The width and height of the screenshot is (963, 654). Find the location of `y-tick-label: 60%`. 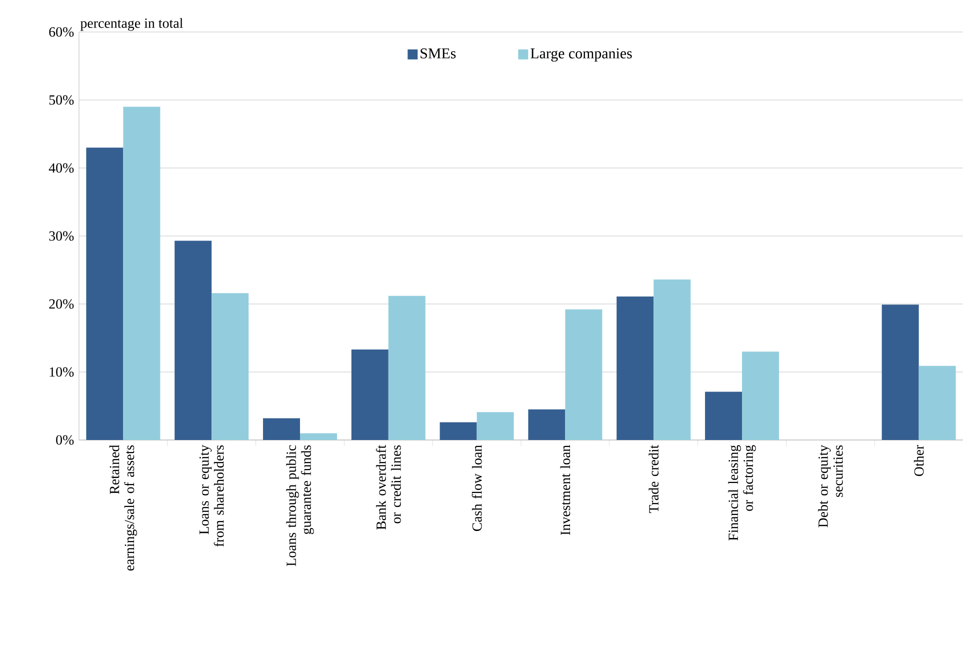

y-tick-label: 60% is located at coordinates (61, 32).